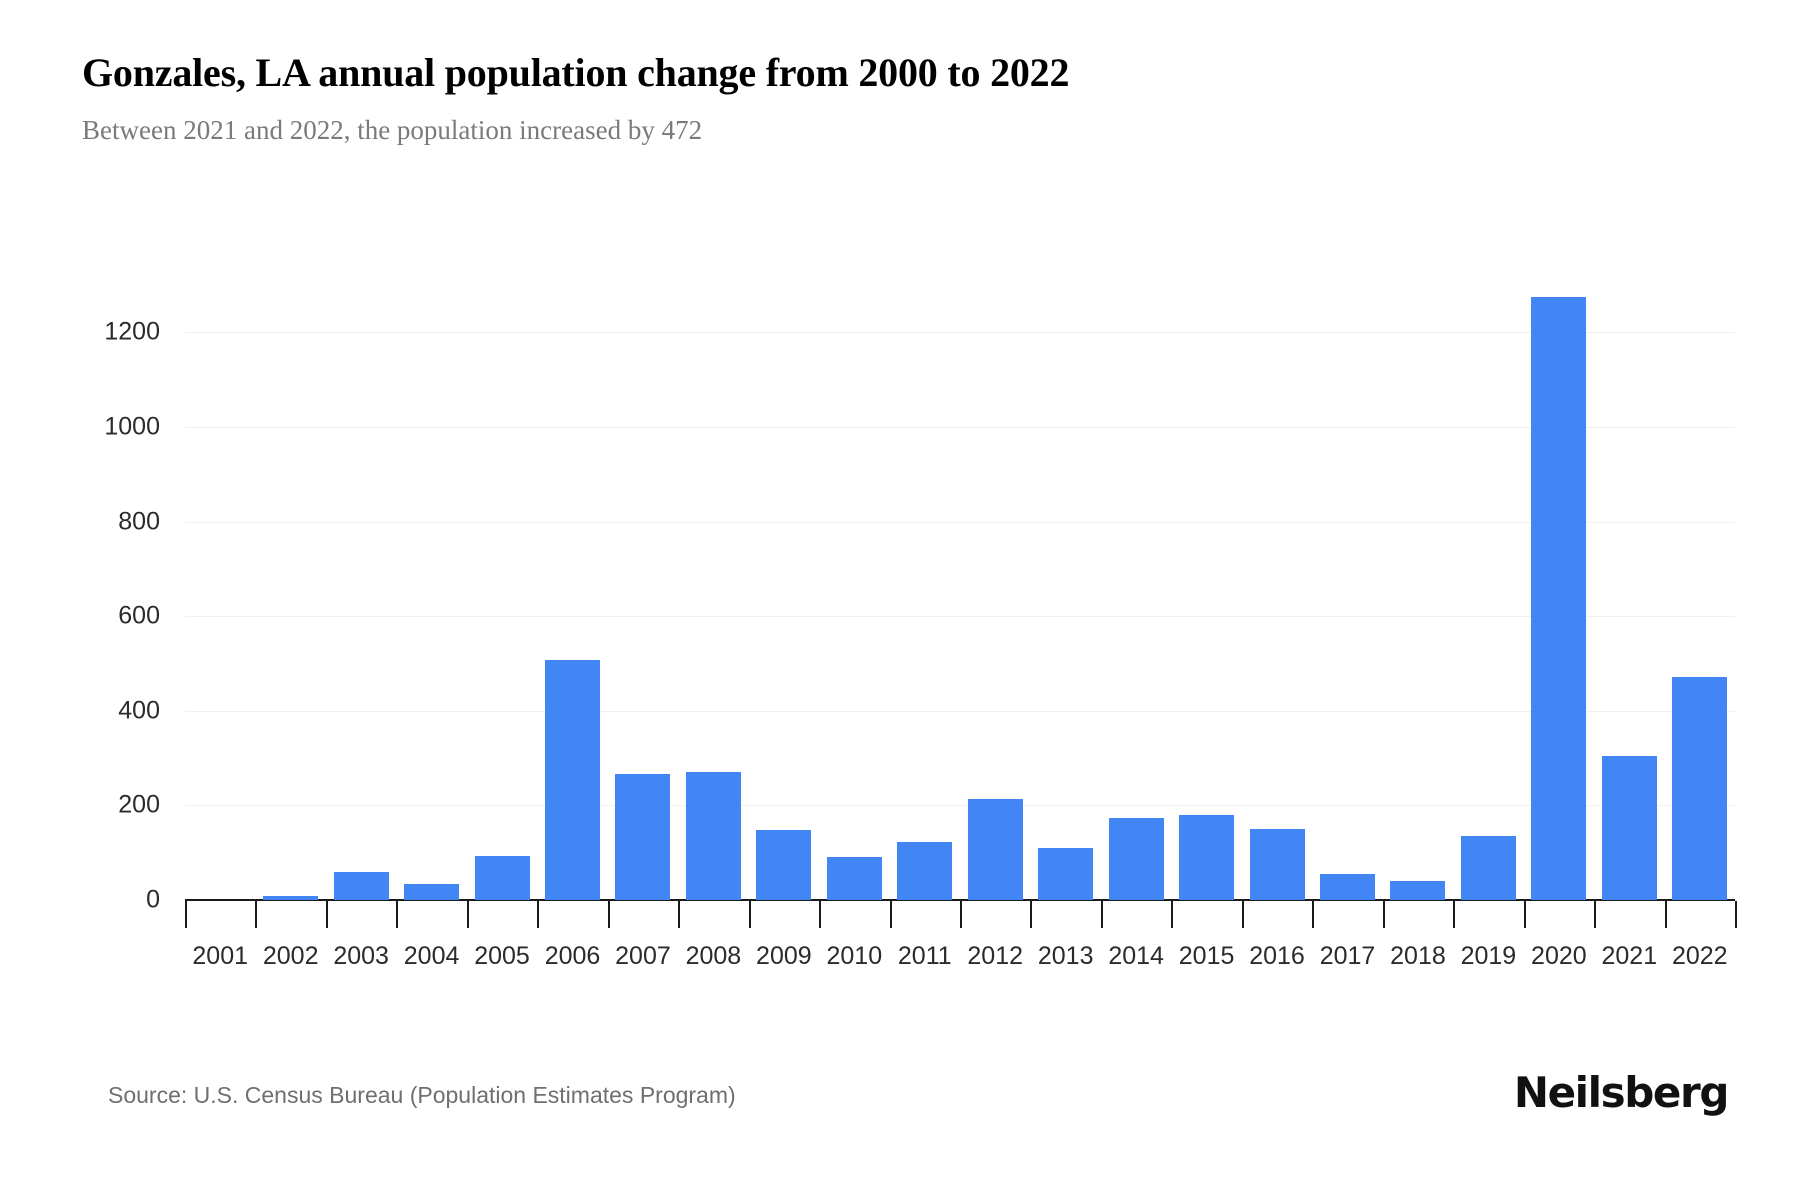 The width and height of the screenshot is (1800, 1200). Describe the element at coordinates (1206, 956) in the screenshot. I see `x-axis-tick-label: 2015` at that location.